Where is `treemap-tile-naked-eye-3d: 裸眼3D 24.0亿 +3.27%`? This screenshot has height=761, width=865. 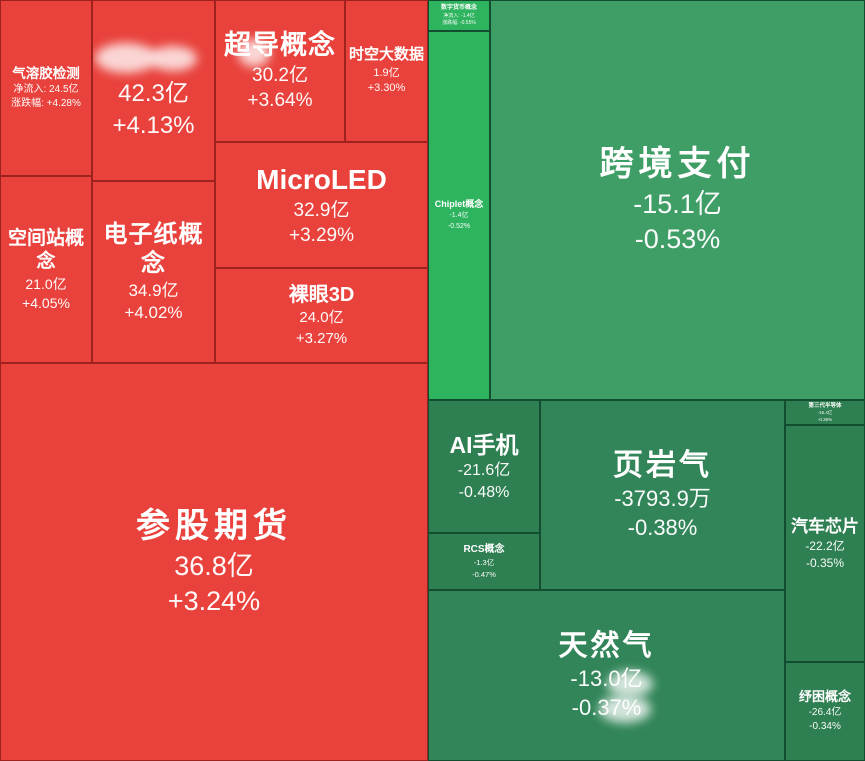
treemap-tile-naked-eye-3d: 裸眼3D 24.0亿 +3.27% is located at coordinates (321, 315).